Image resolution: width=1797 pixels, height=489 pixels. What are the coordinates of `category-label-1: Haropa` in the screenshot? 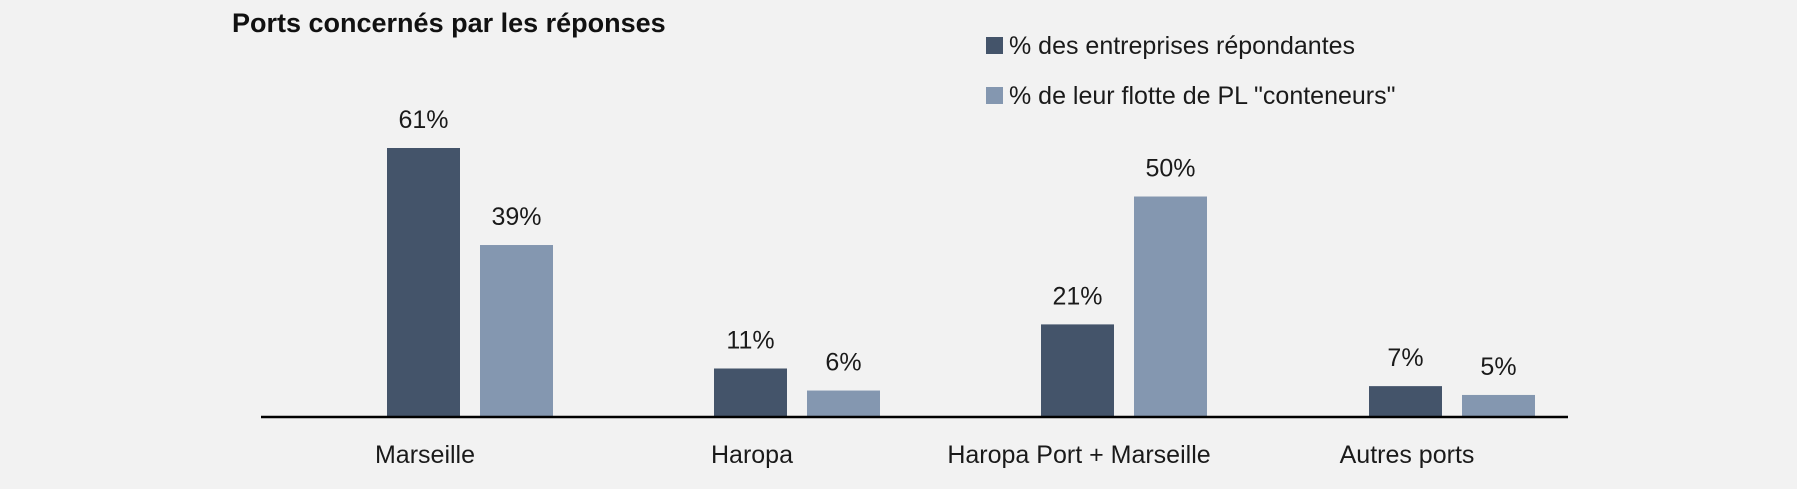 It's located at (752, 455).